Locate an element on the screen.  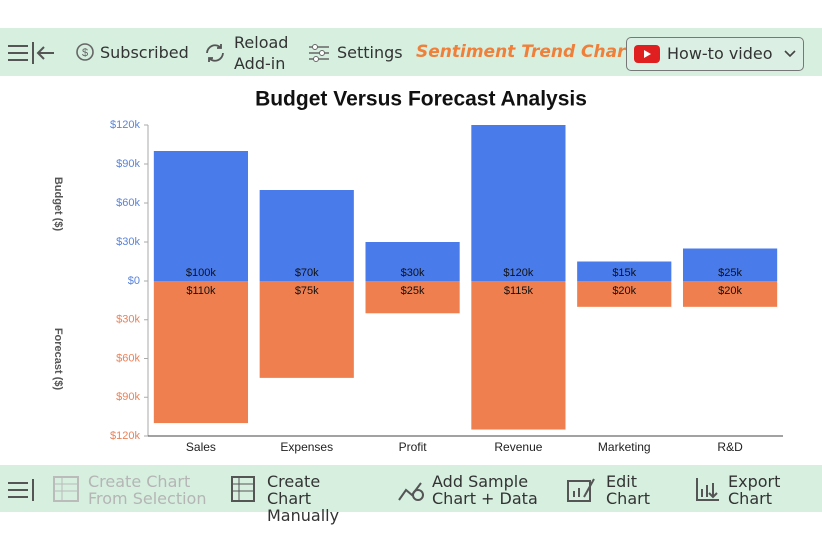
settings-icon is located at coordinates (319, 53).